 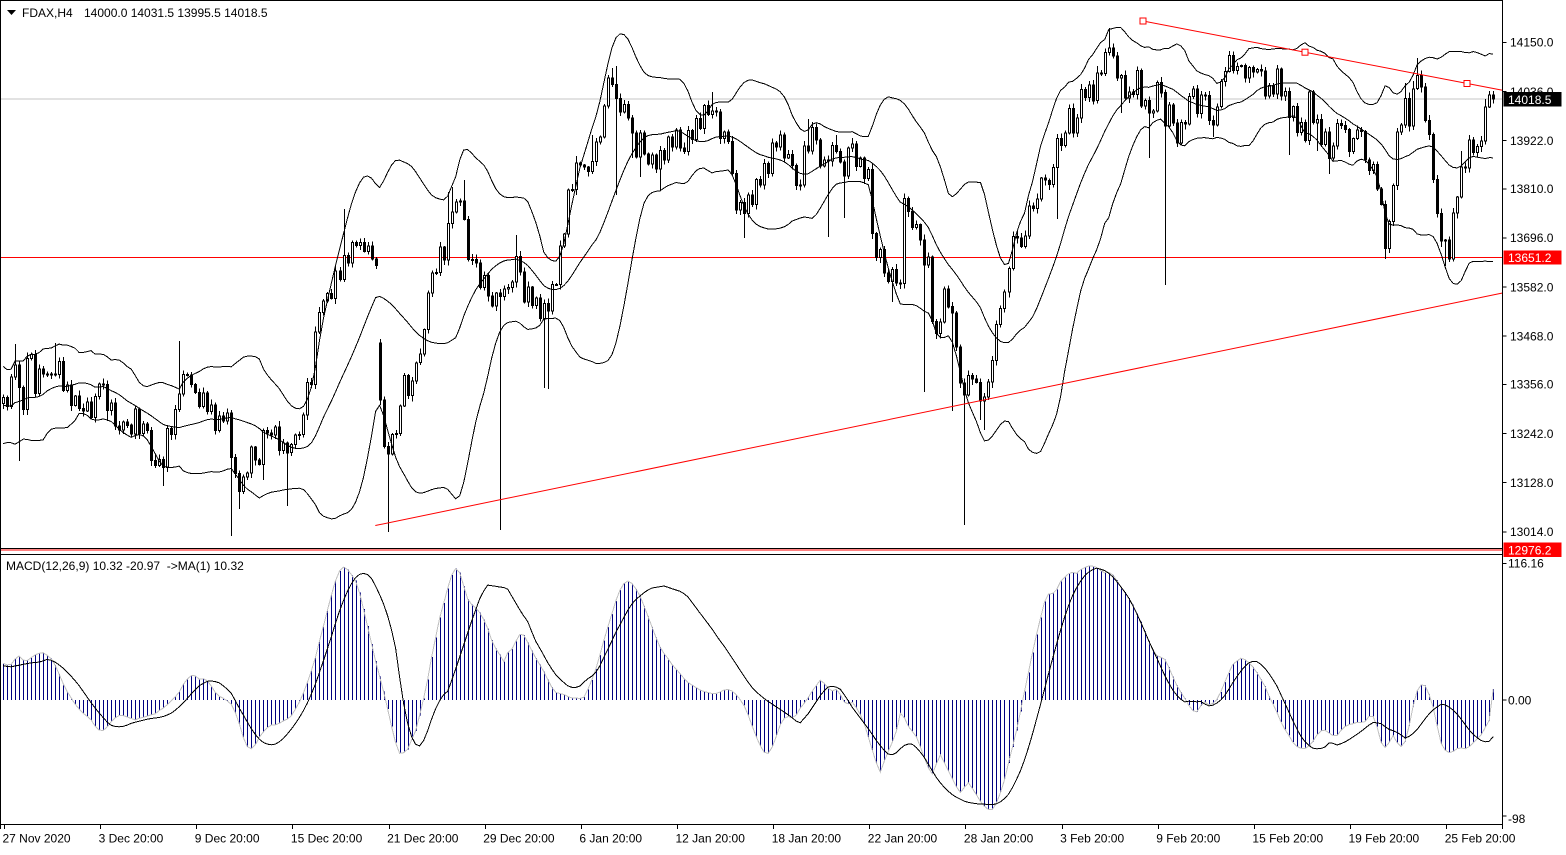 What do you see at coordinates (807, 839) in the screenshot?
I see `svg-text: 18 Jan 20:00` at bounding box center [807, 839].